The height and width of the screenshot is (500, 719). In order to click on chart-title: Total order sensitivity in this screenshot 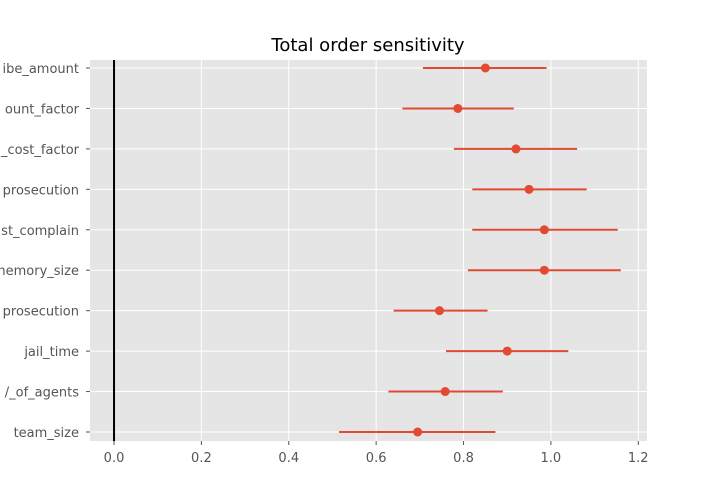, I will do `click(367, 45)`.